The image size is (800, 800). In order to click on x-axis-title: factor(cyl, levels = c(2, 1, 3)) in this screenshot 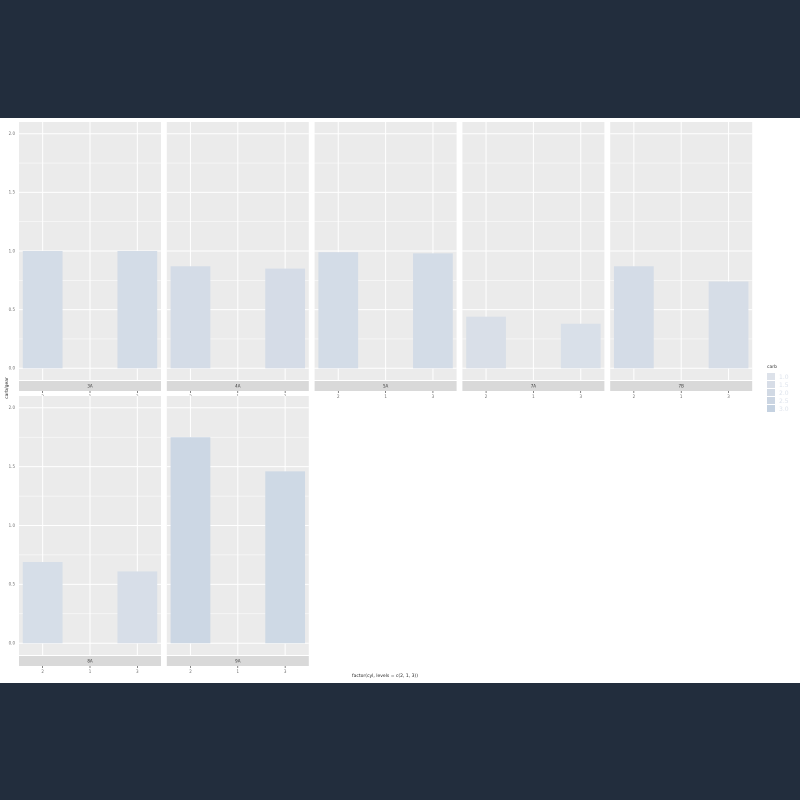, I will do `click(385, 676)`.